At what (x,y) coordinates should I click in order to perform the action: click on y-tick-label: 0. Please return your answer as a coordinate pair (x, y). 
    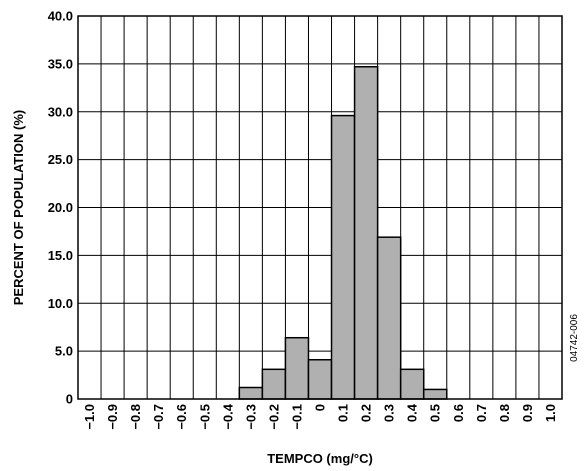
    Looking at the image, I should click on (69, 399).